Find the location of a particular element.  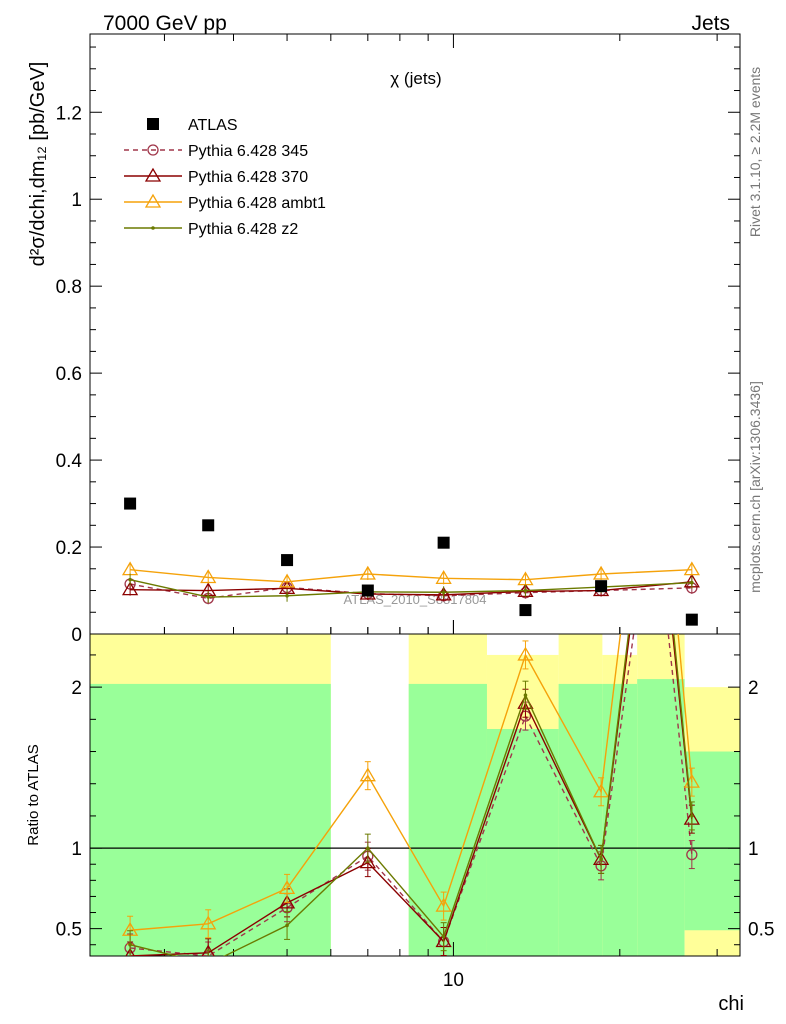

legend-label-1: Pythia 6.428 370 is located at coordinates (248, 177).